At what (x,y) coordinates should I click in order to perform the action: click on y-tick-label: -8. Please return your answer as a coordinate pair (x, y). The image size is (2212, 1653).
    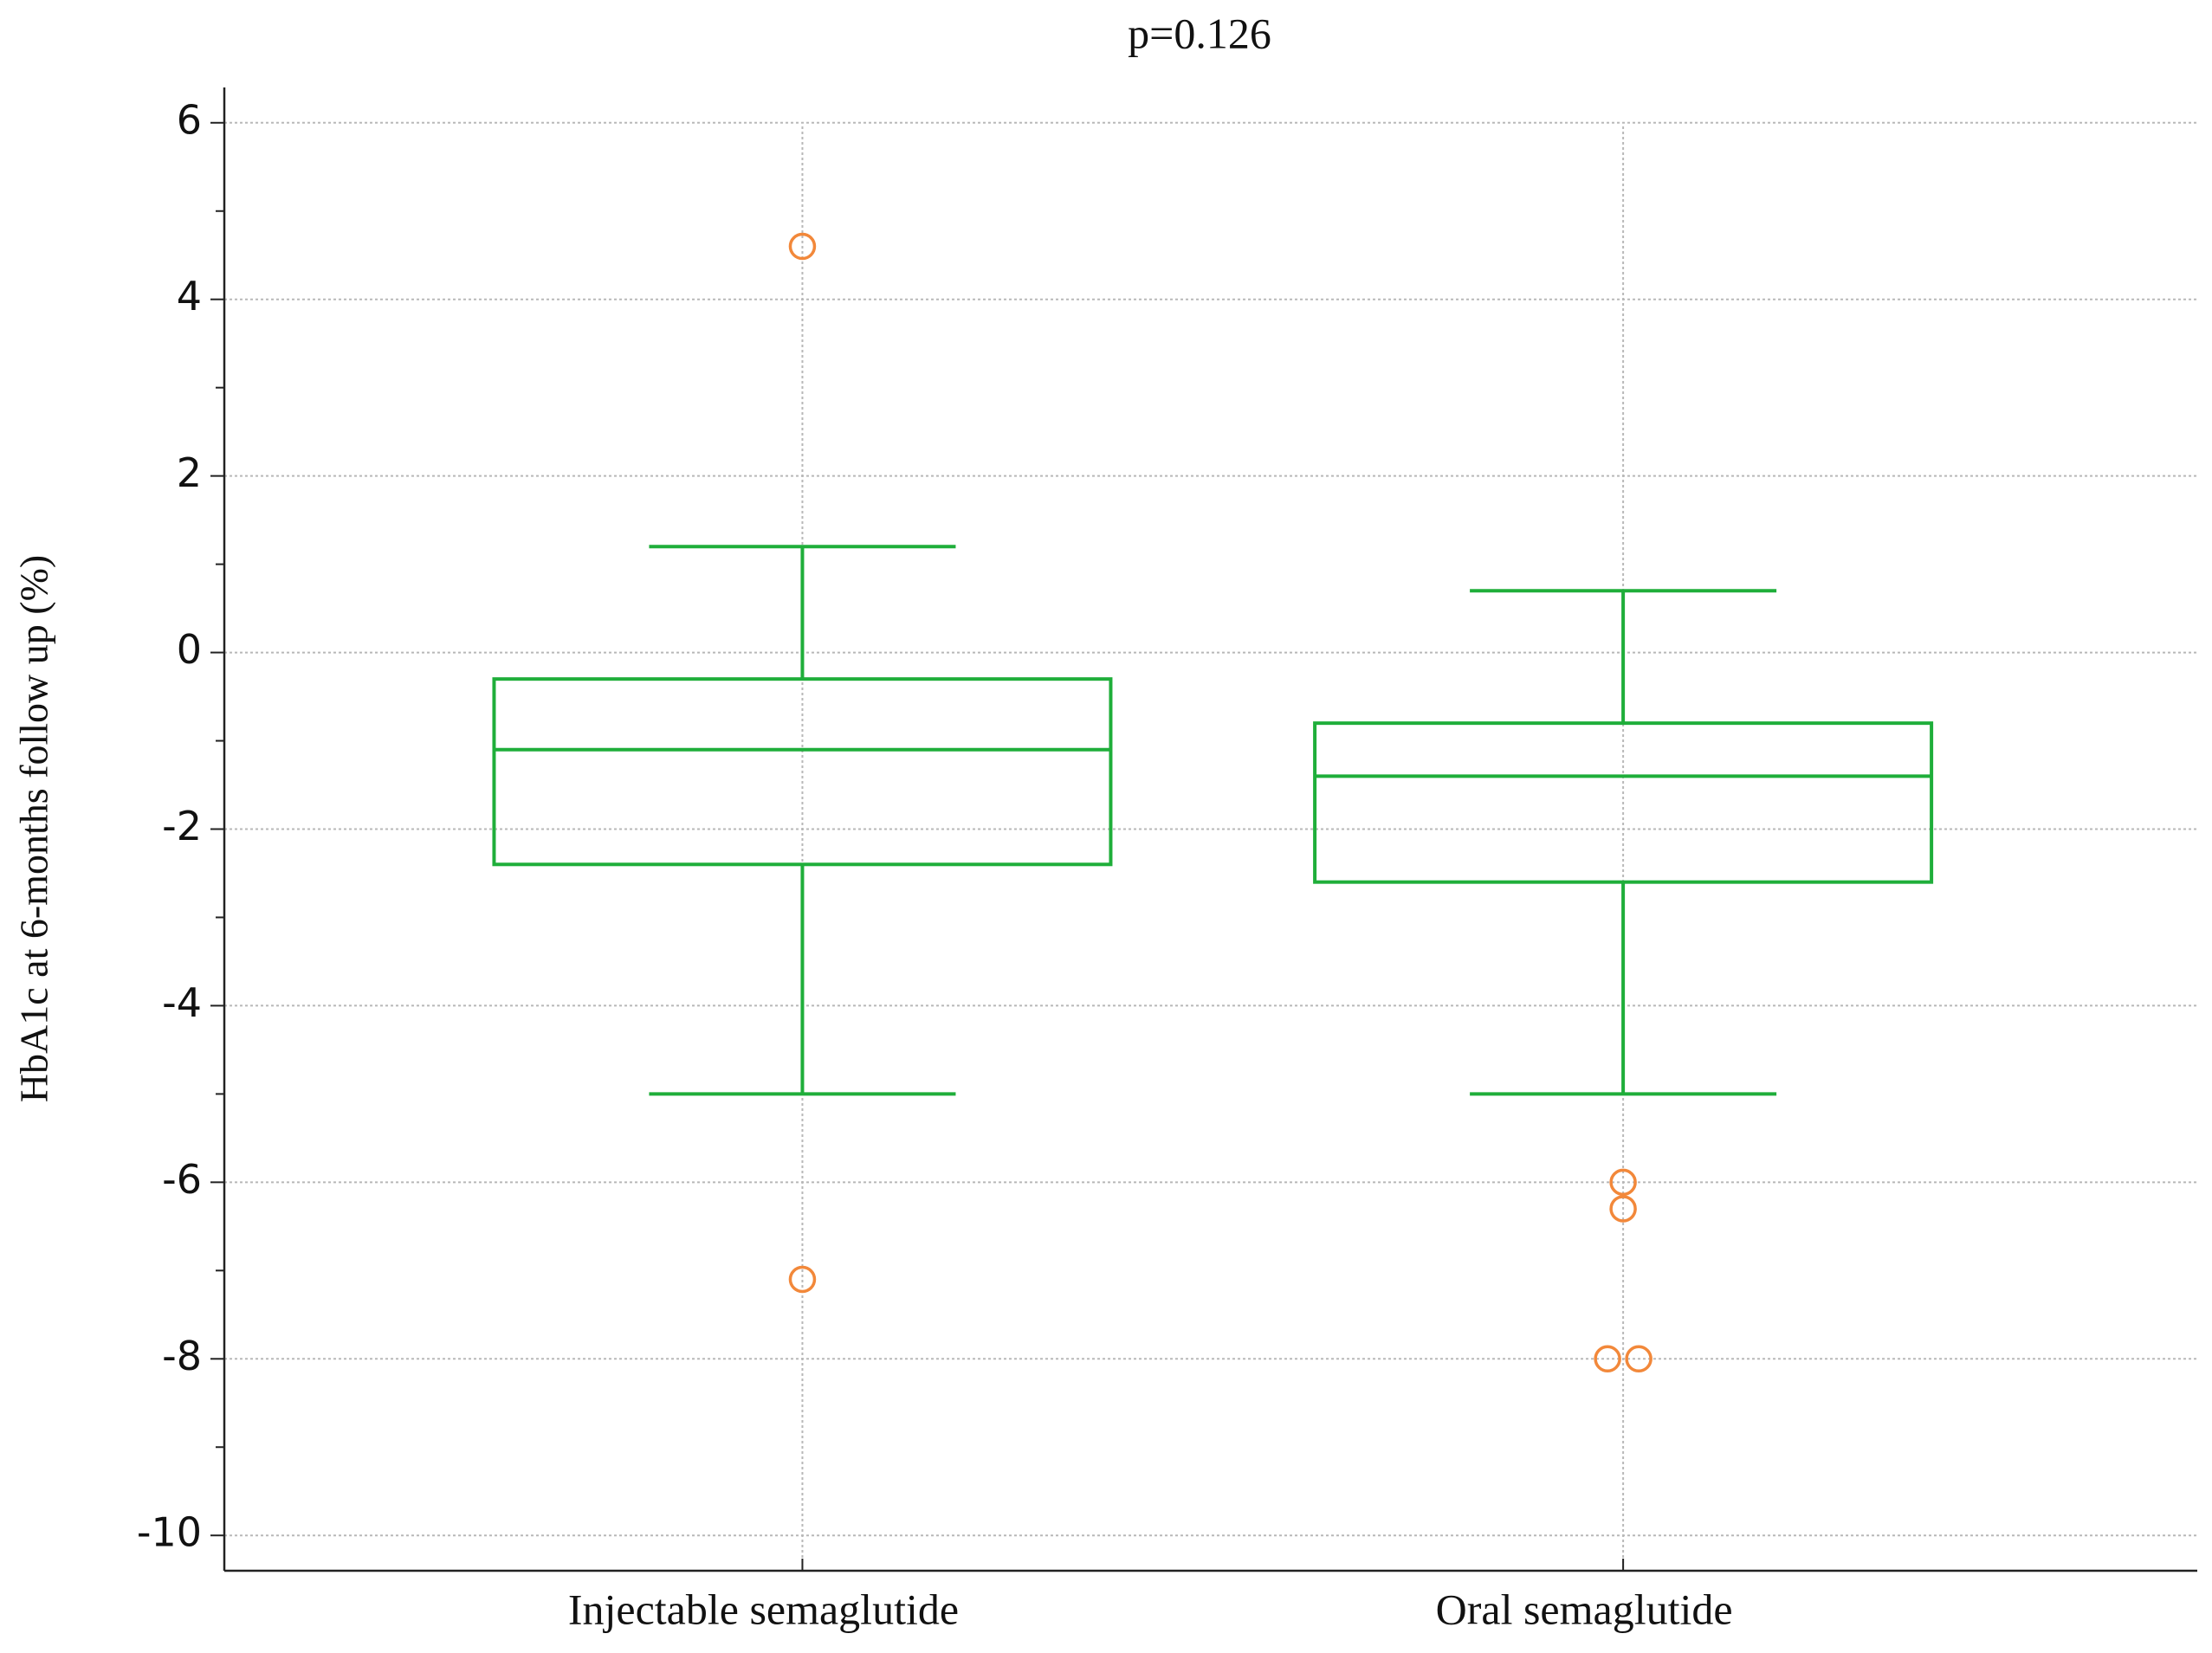
    Looking at the image, I should click on (182, 1356).